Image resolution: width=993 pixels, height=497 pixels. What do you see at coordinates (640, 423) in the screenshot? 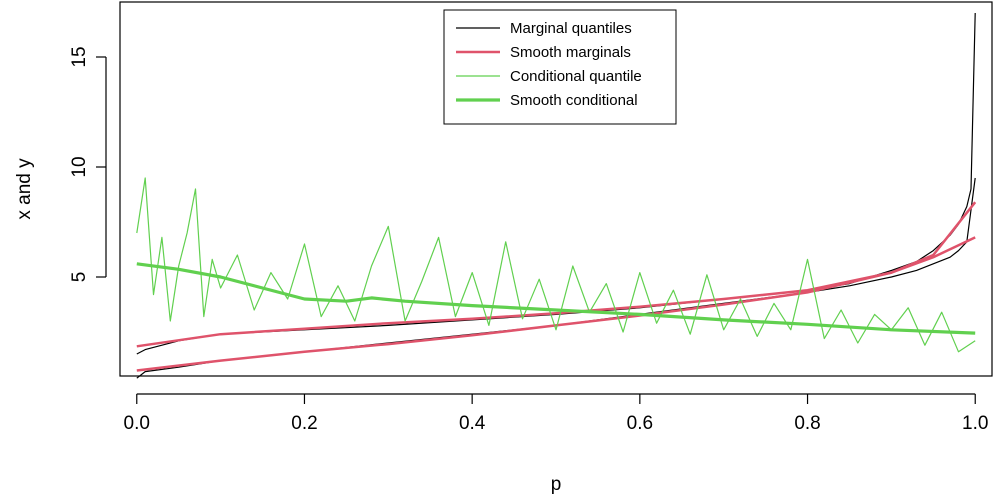
I see `x-tick-label-3: 0.6` at bounding box center [640, 423].